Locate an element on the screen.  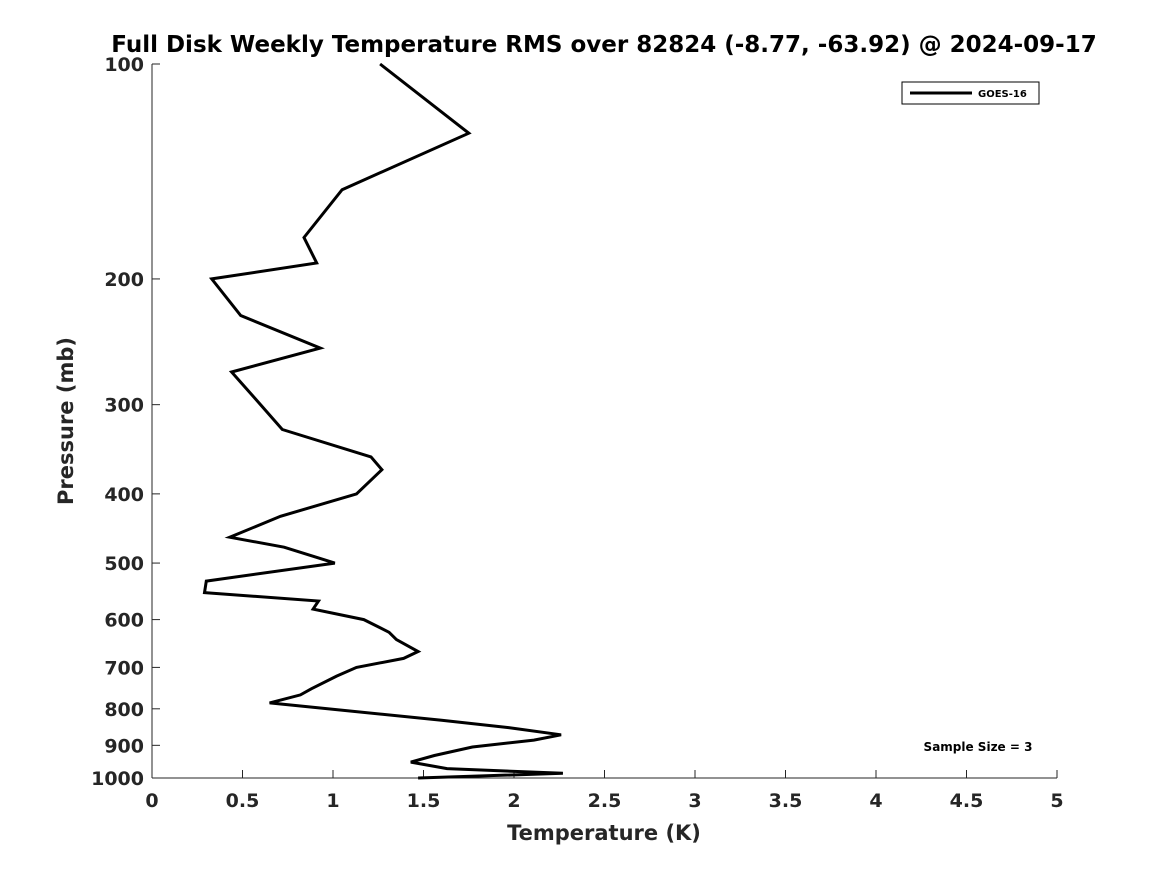
x-tick-label: 0 is located at coordinates (151, 801).